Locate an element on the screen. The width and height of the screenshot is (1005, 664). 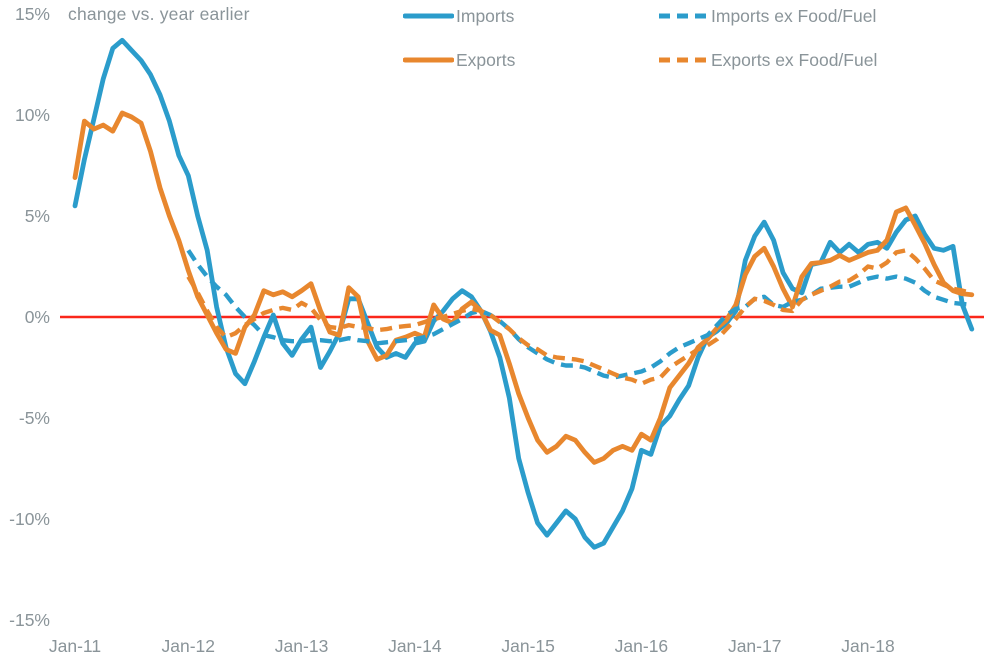
y-axis-label: -10% is located at coordinates (29, 519).